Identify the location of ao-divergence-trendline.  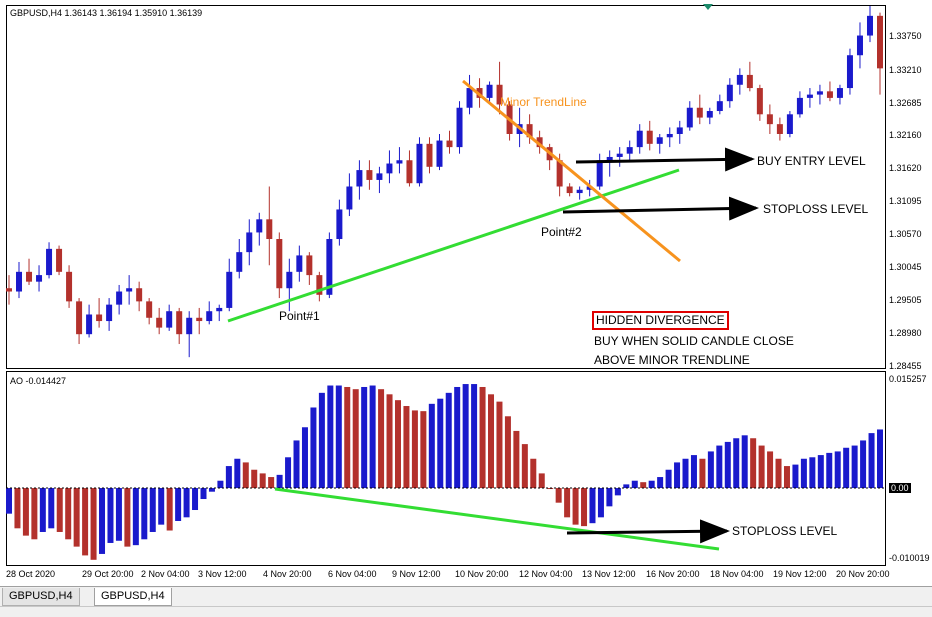
(497, 519).